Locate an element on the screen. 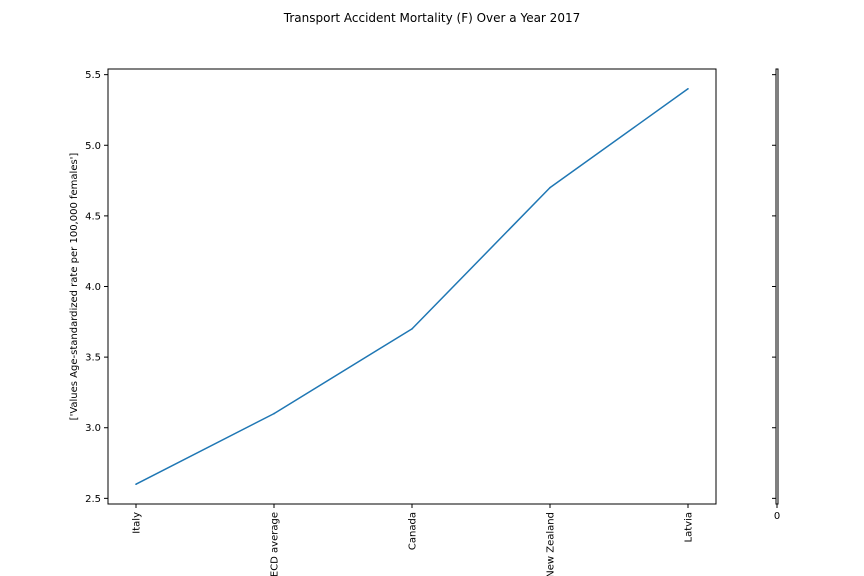 This screenshot has height=576, width=864. side-axis-frame is located at coordinates (777, 286).